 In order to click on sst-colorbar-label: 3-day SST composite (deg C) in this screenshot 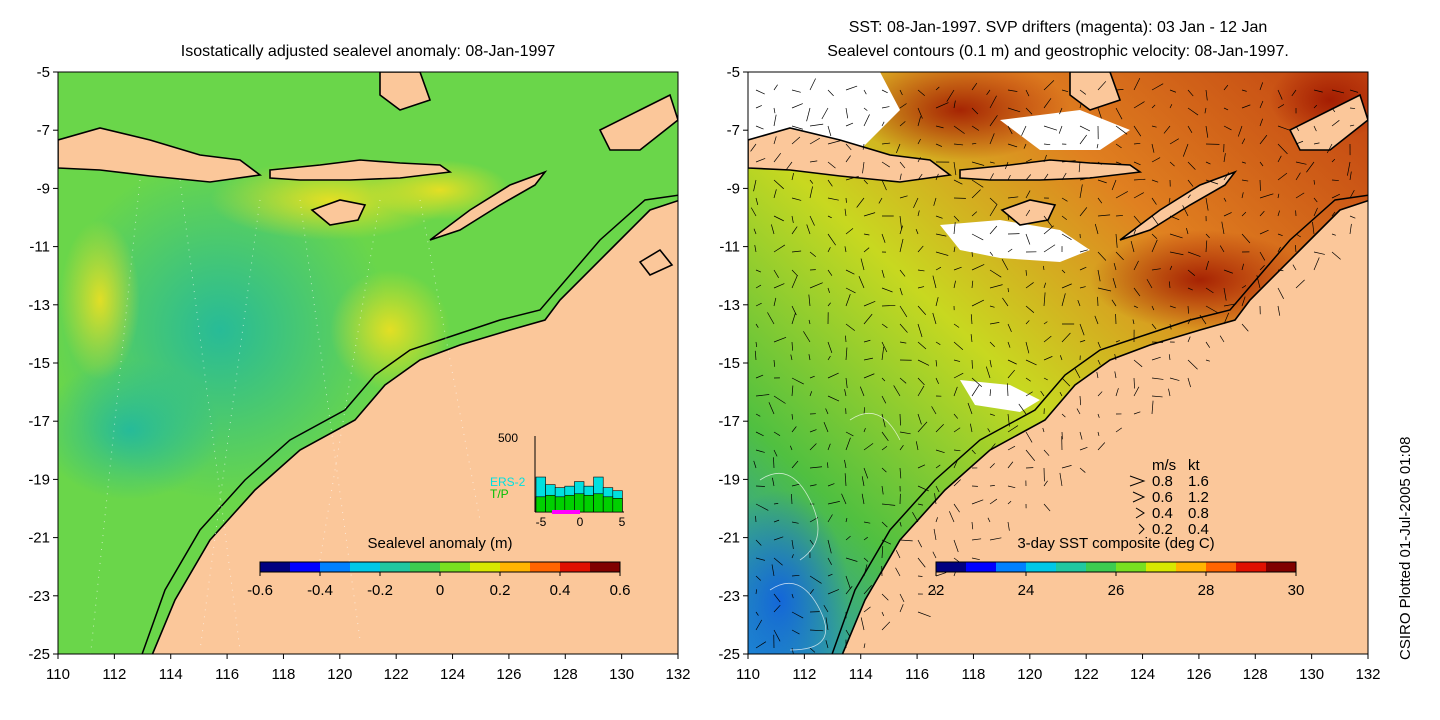, I will do `click(1115, 543)`.